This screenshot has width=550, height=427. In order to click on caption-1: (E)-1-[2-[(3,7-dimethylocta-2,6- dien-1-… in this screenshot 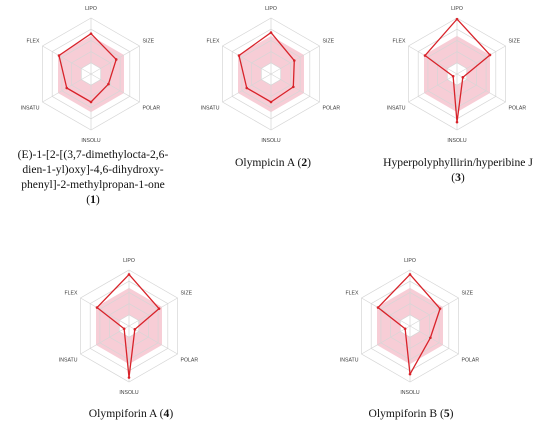, I will do `click(93, 177)`.